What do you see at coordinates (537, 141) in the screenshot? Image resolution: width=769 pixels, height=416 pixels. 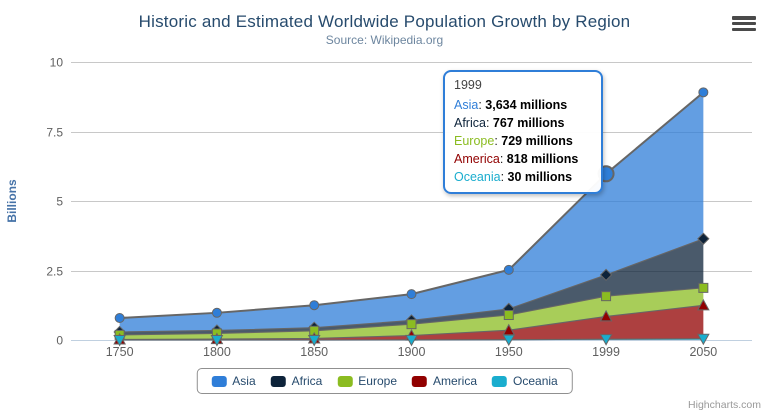 I see `tooltip-series-value: 729 millions` at bounding box center [537, 141].